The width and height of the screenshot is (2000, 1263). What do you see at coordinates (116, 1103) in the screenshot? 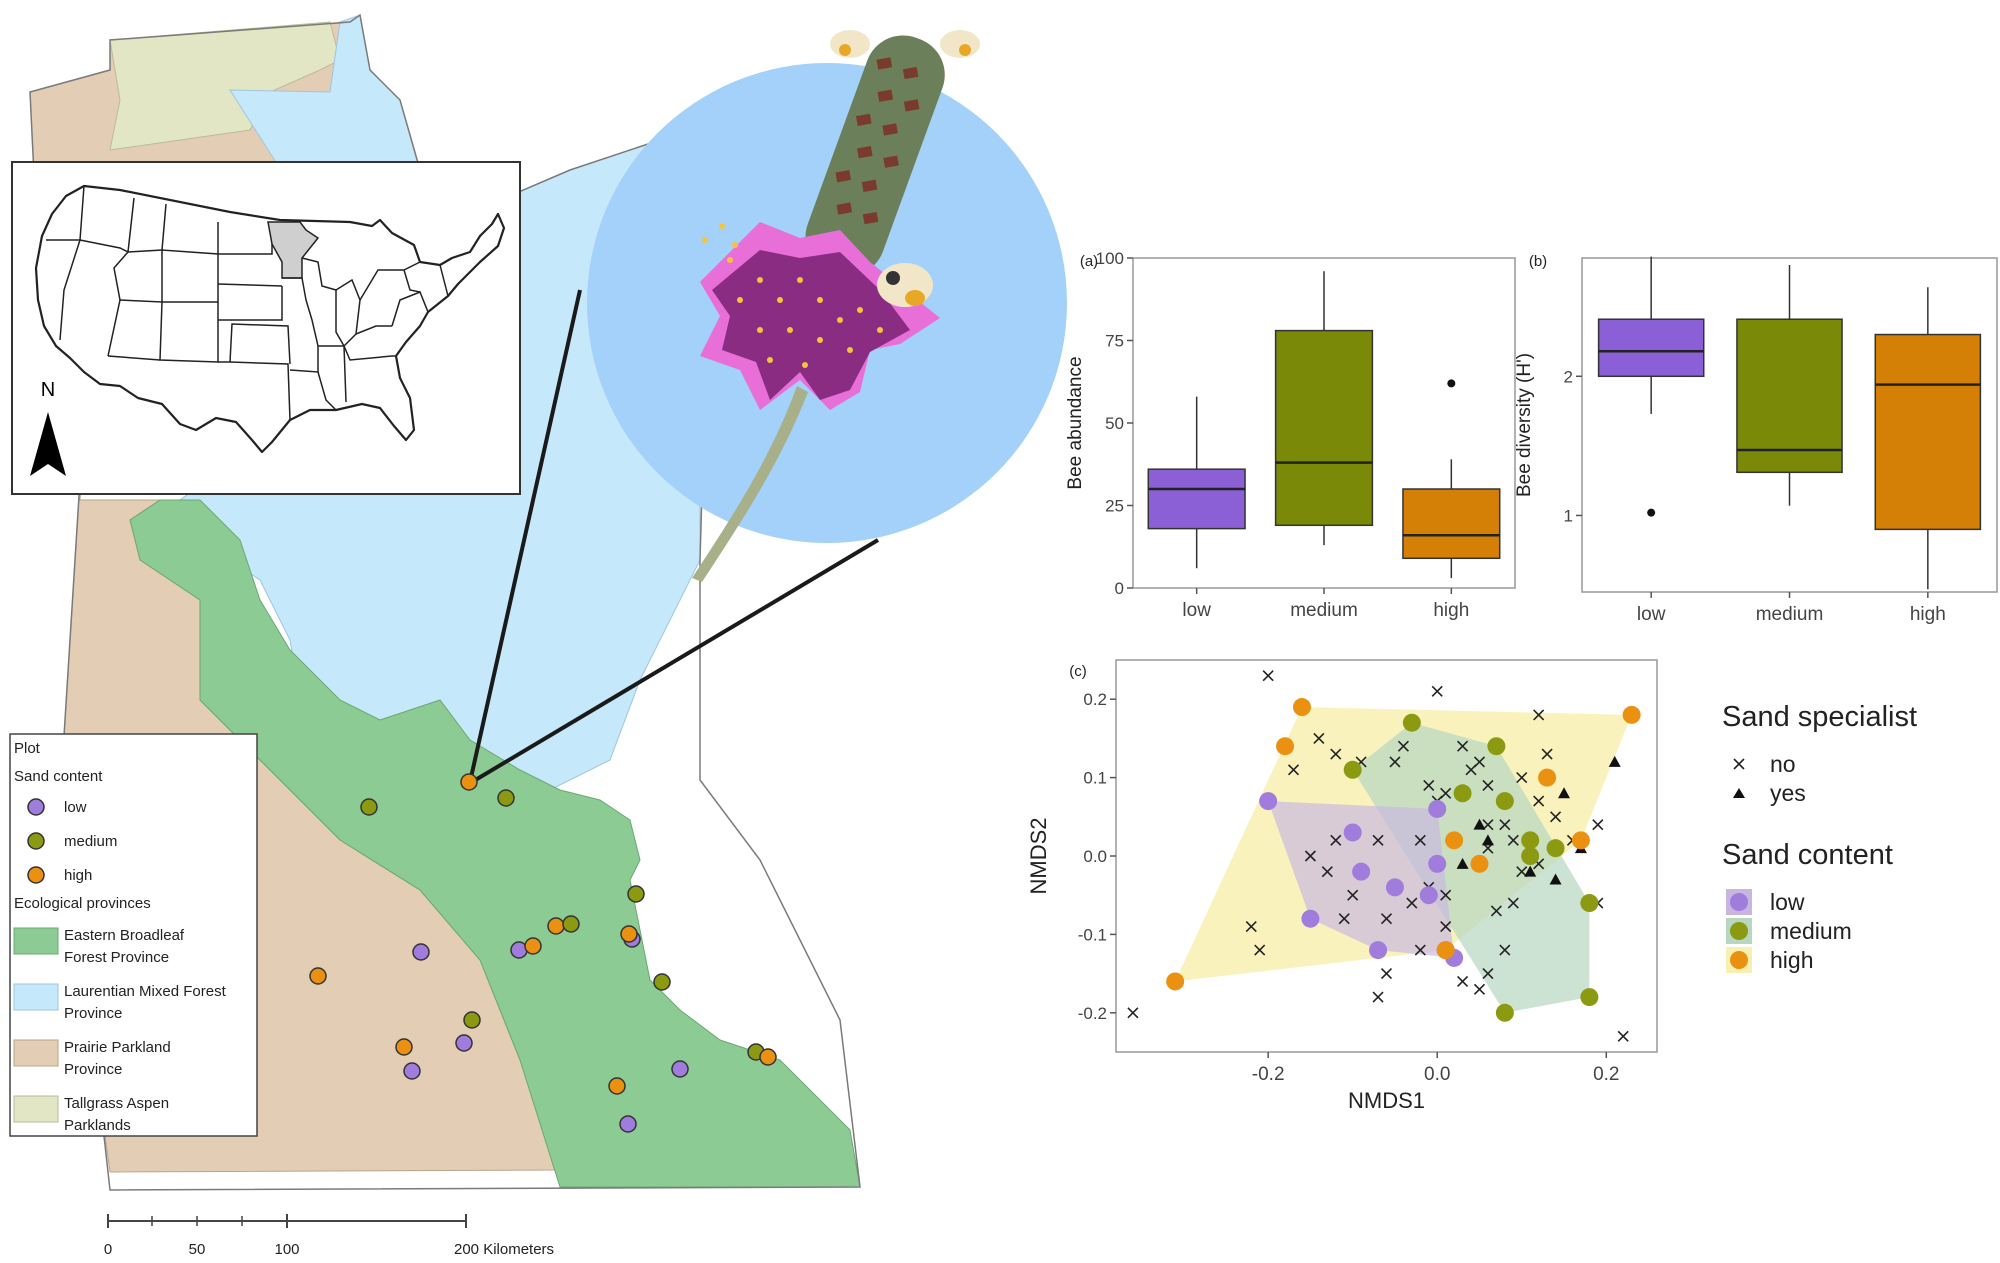
I see `legend-eco-label-tallgrass-1: Tallgrass Aspen` at bounding box center [116, 1103].